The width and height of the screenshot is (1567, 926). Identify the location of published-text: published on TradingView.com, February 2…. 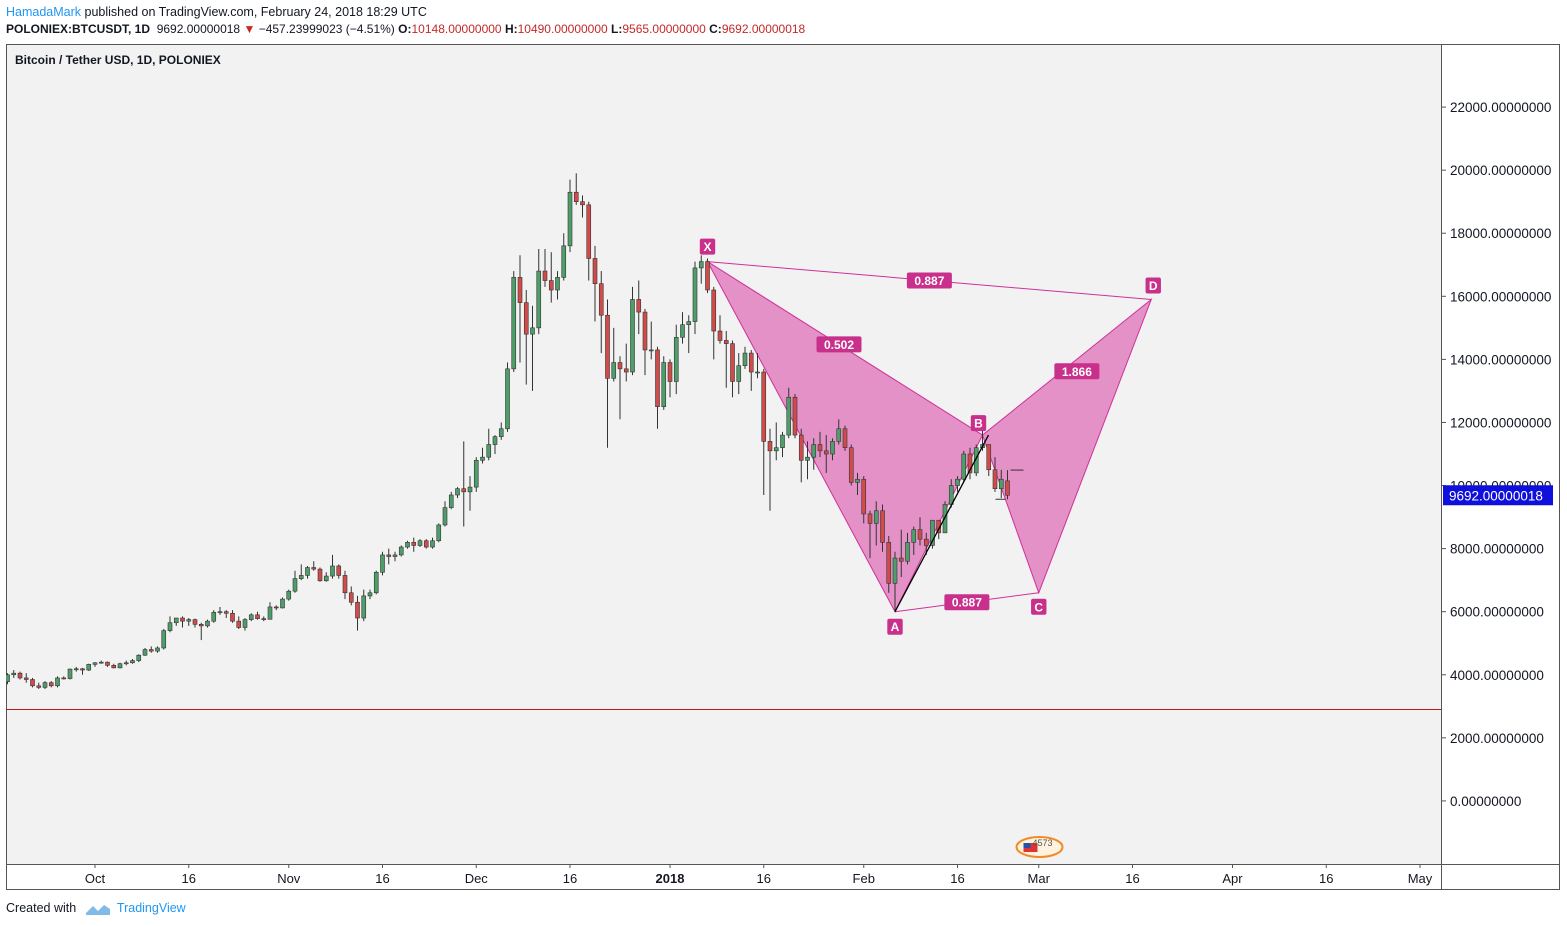
(255, 12).